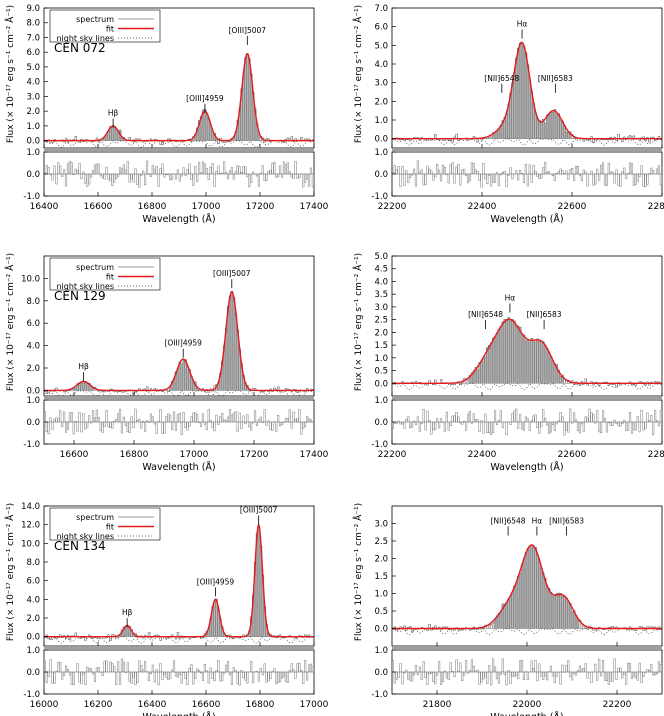 This screenshot has height=716, width=664. I want to click on y-tick-label: 6.0, so click(381, 28).